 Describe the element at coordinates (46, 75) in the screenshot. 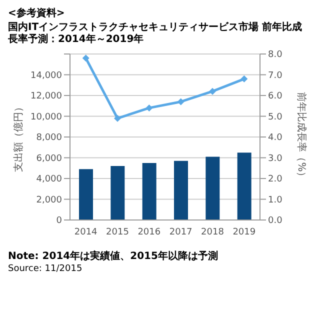

I see `y-tick-label: 14,000` at that location.